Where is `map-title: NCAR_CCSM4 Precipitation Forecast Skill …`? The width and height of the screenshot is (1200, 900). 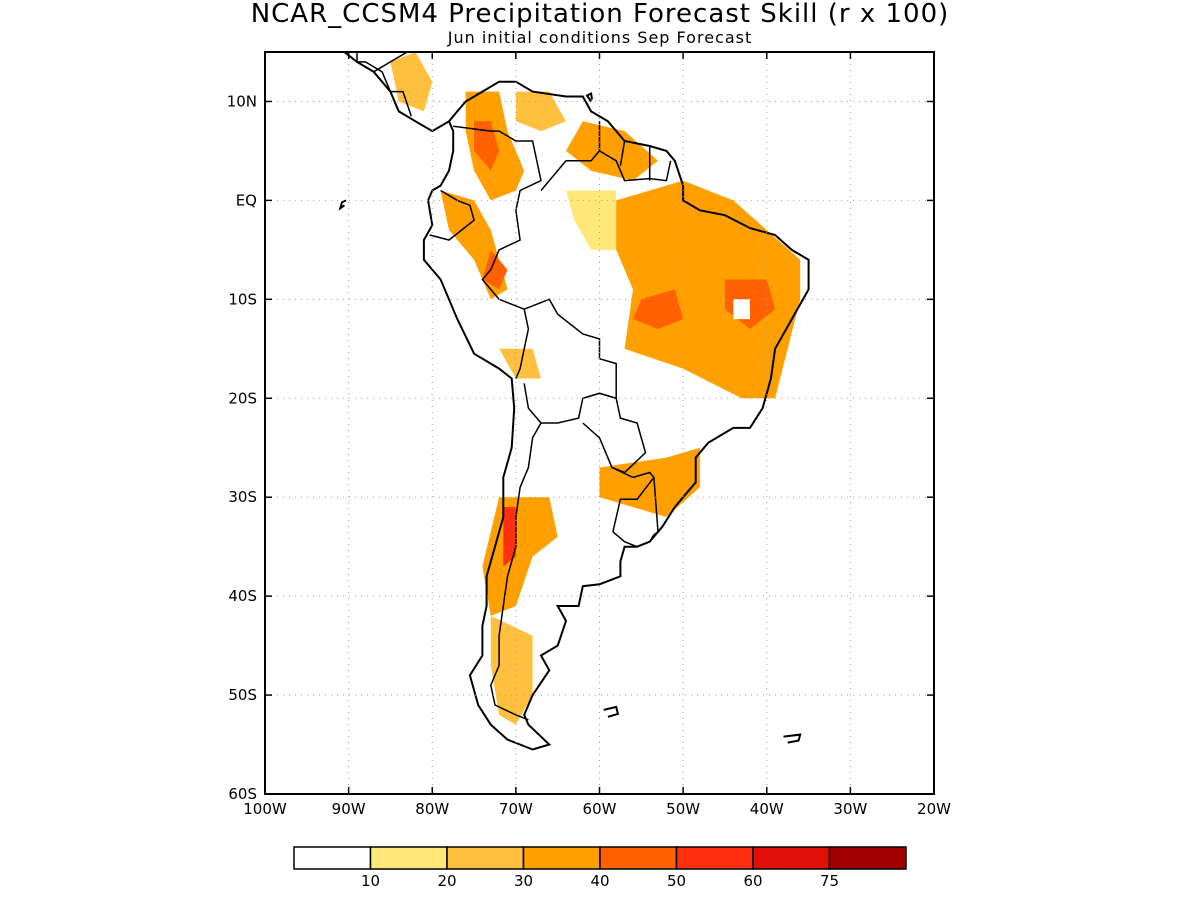 map-title: NCAR_CCSM4 Precipitation Forecast Skill … is located at coordinates (600, 14).